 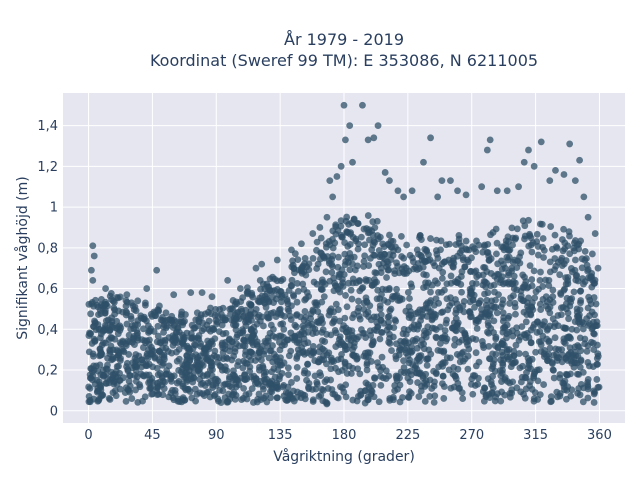 I want to click on y-tick-label: 1, so click(x=54, y=208).